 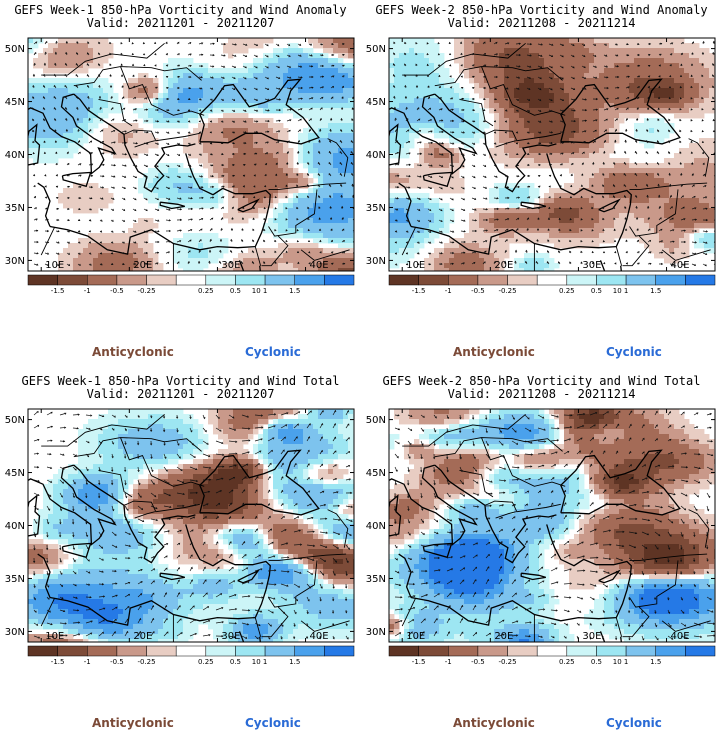 I want to click on lat-tick-label: 40N, so click(x=15, y=155).